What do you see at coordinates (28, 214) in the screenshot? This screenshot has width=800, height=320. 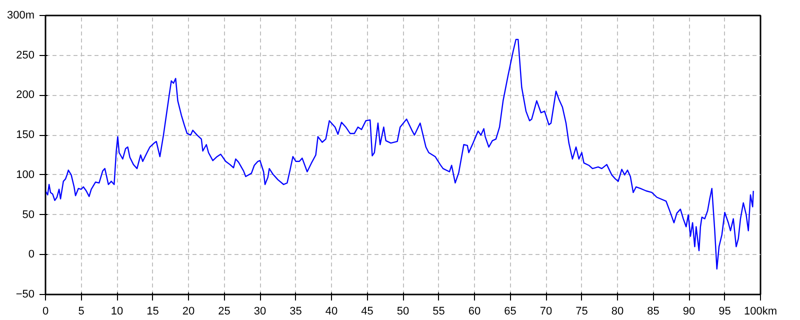 I see `y-tick-label: 50` at bounding box center [28, 214].